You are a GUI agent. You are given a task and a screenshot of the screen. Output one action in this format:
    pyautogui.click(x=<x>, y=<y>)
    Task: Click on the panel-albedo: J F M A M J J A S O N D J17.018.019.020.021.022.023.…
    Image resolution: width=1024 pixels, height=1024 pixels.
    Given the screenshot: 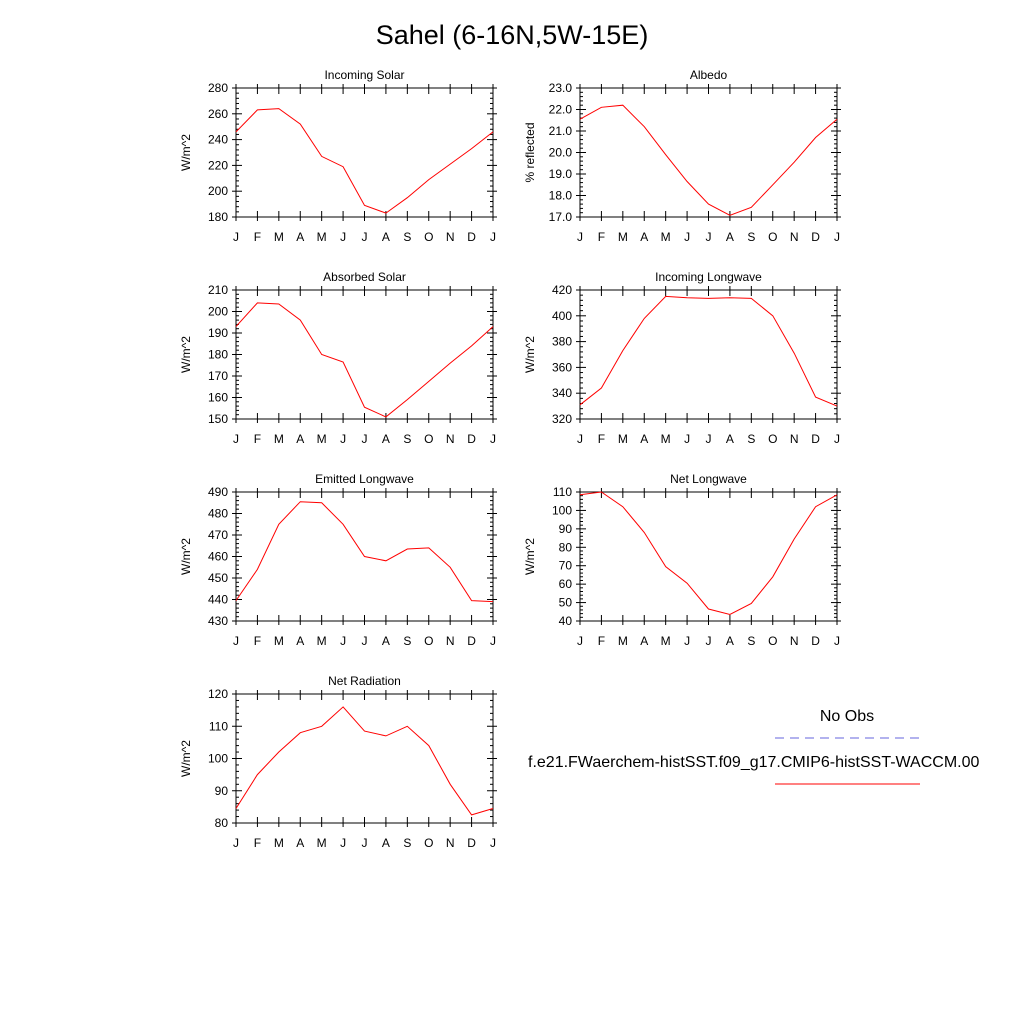 What is the action you would take?
    pyautogui.click(x=682, y=156)
    